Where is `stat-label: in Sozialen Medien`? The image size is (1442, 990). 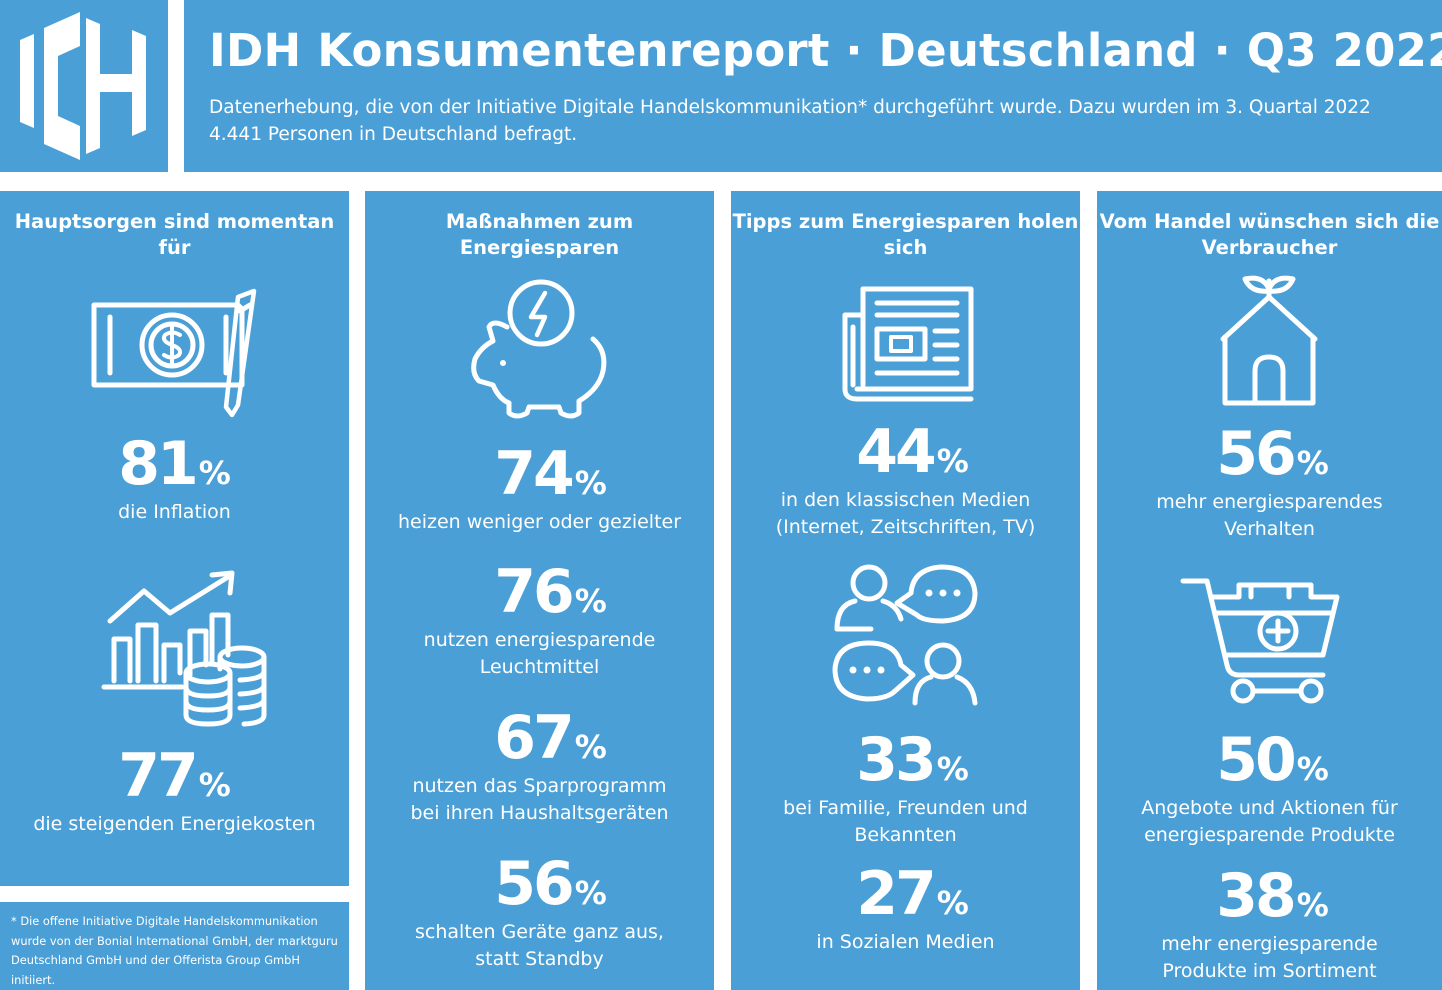 stat-label: in Sozialen Medien is located at coordinates (905, 942).